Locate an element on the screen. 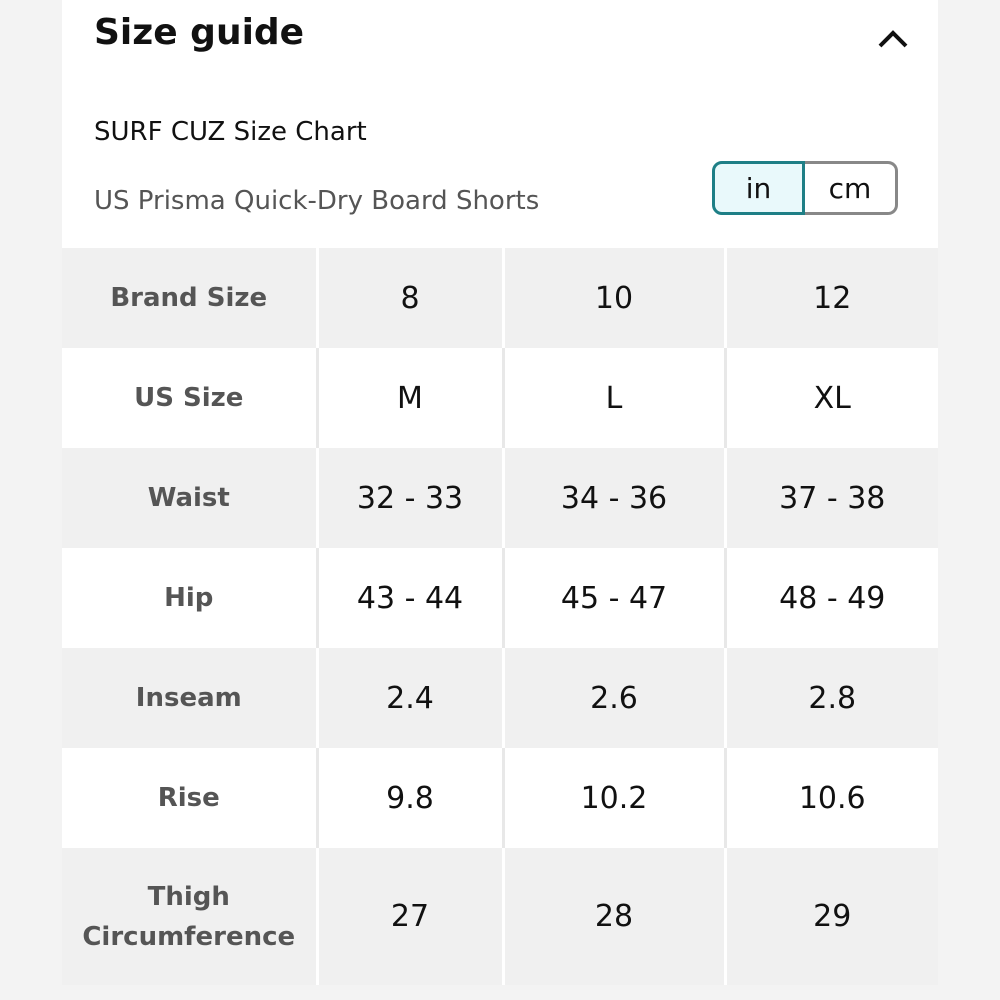 This screenshot has width=1000, height=1000. row-label: US Size is located at coordinates (190, 398).